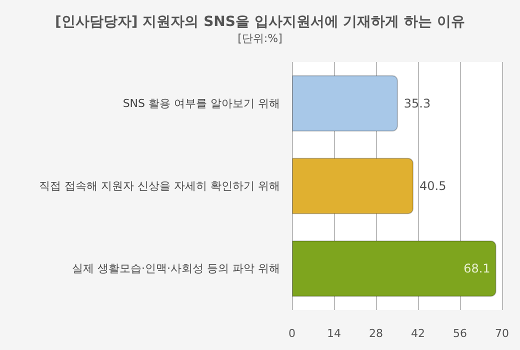 This screenshot has height=350, width=520. I want to click on data-label: 40.5, so click(433, 186).